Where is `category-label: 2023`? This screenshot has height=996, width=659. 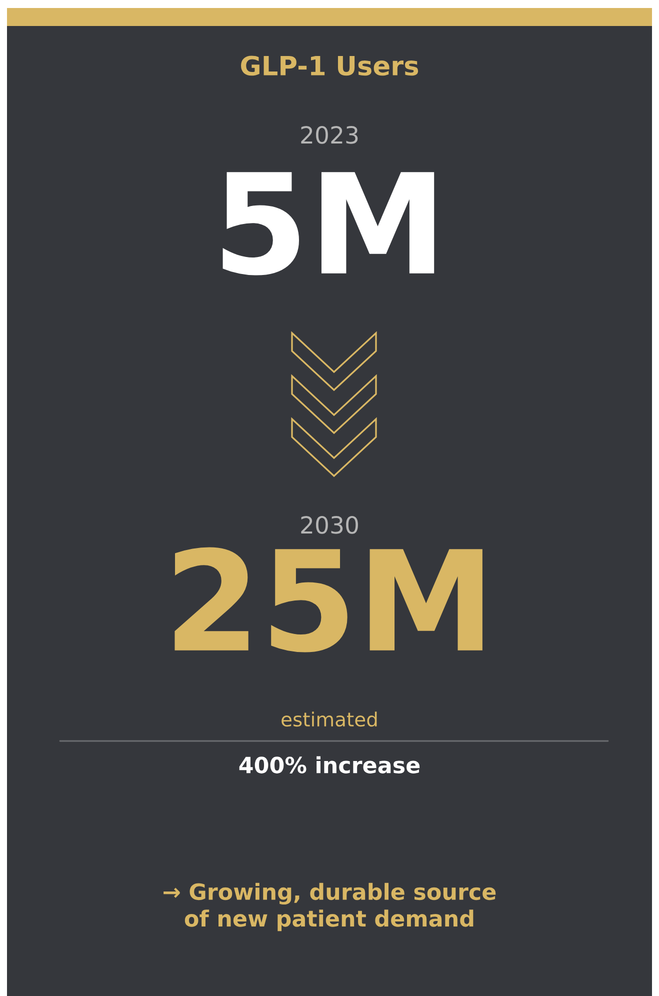
category-label: 2023 is located at coordinates (329, 135).